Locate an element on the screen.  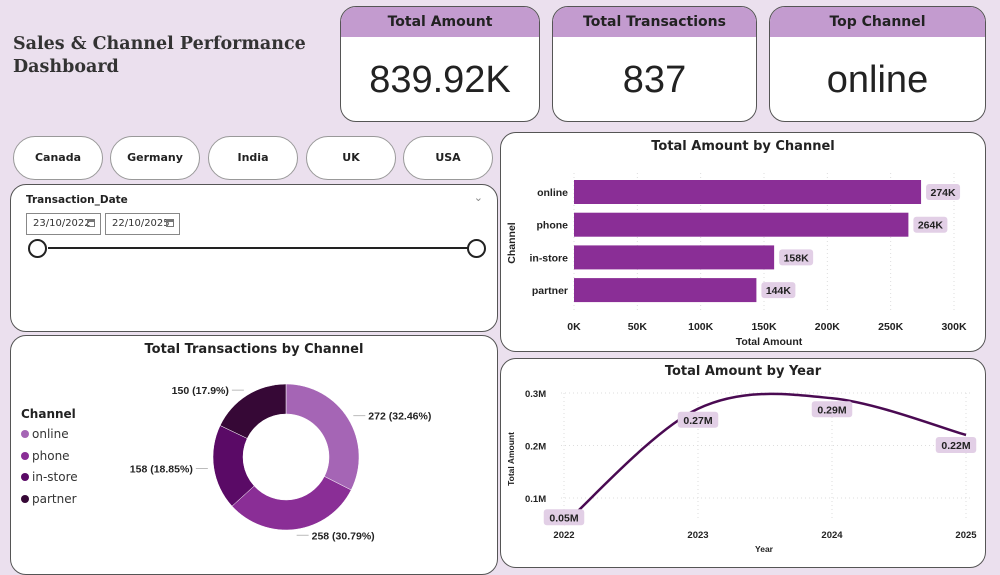
bar-data-label: 158K is located at coordinates (797, 258).